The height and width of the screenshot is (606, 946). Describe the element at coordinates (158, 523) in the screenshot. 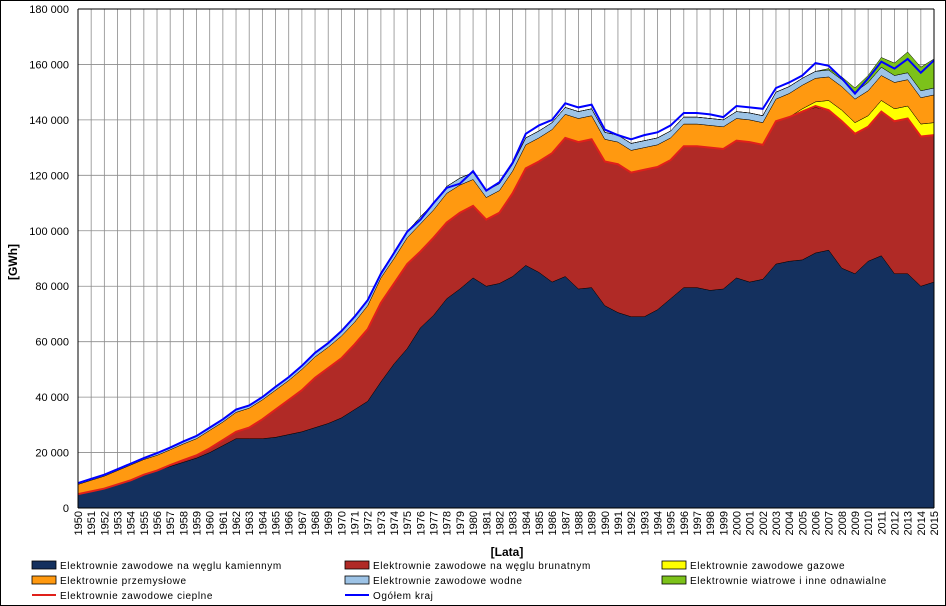

I see `x-tick-label: 1956` at that location.